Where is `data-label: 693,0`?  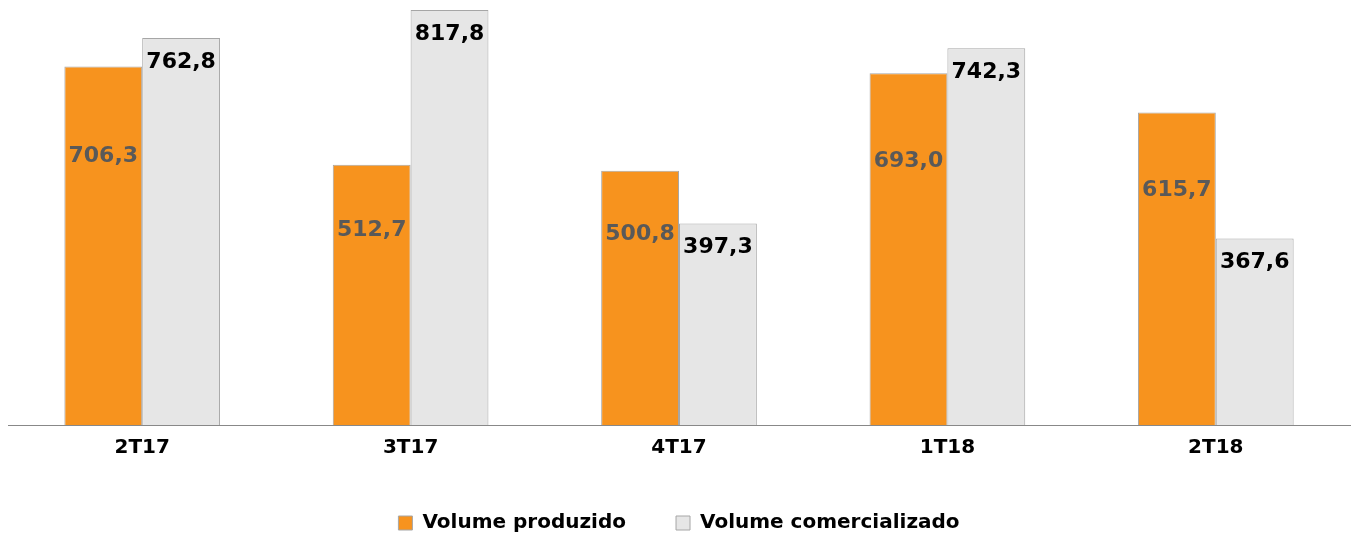
data-label: 693,0 is located at coordinates (908, 159).